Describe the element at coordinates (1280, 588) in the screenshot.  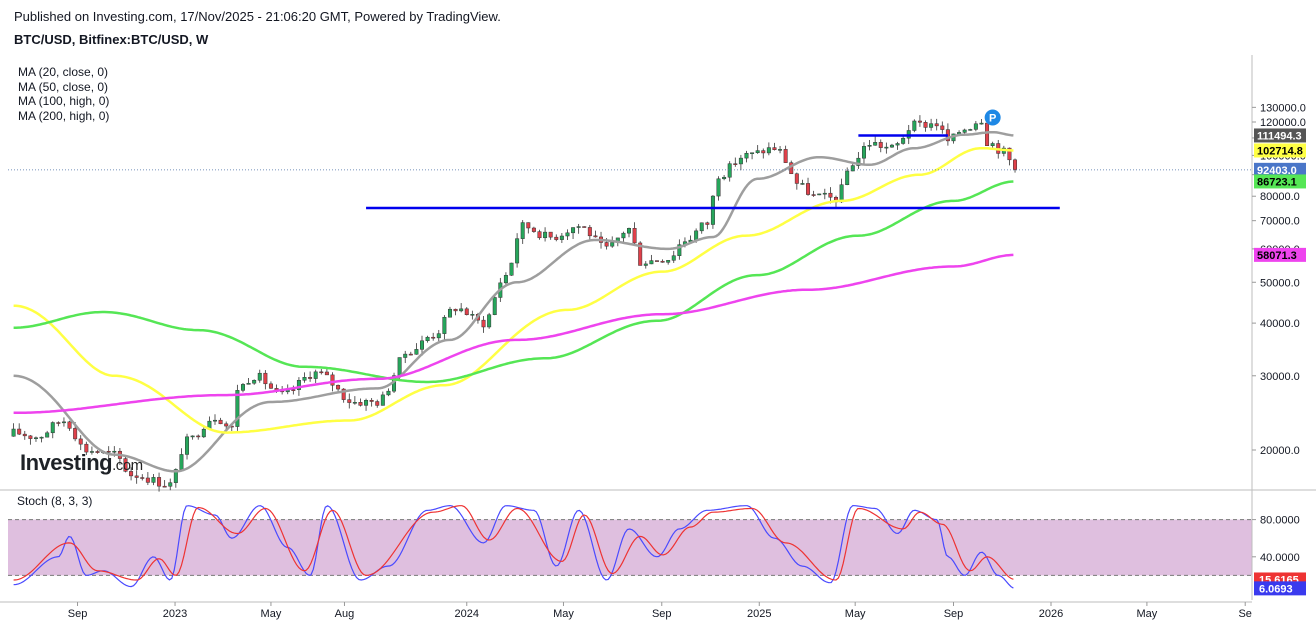
I see `stoch-tag` at that location.